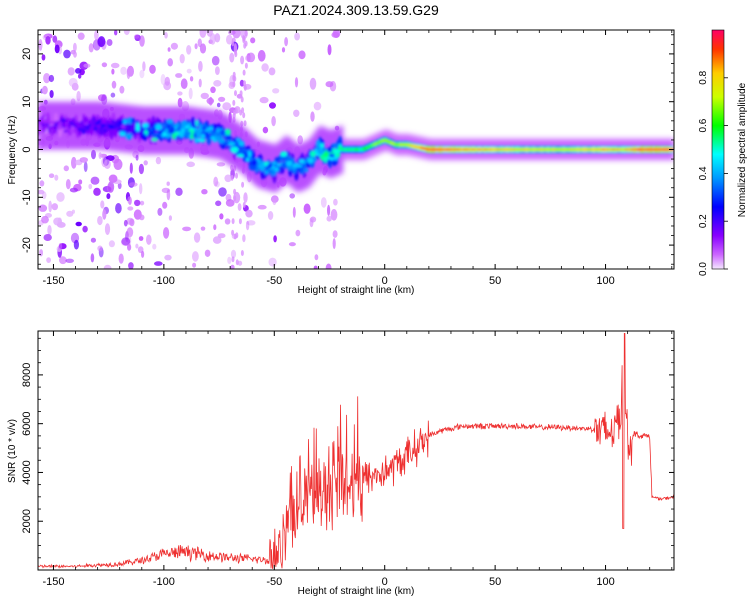 The image size is (750, 600). What do you see at coordinates (27, 245) in the screenshot?
I see `y-tick-label: -20` at bounding box center [27, 245].